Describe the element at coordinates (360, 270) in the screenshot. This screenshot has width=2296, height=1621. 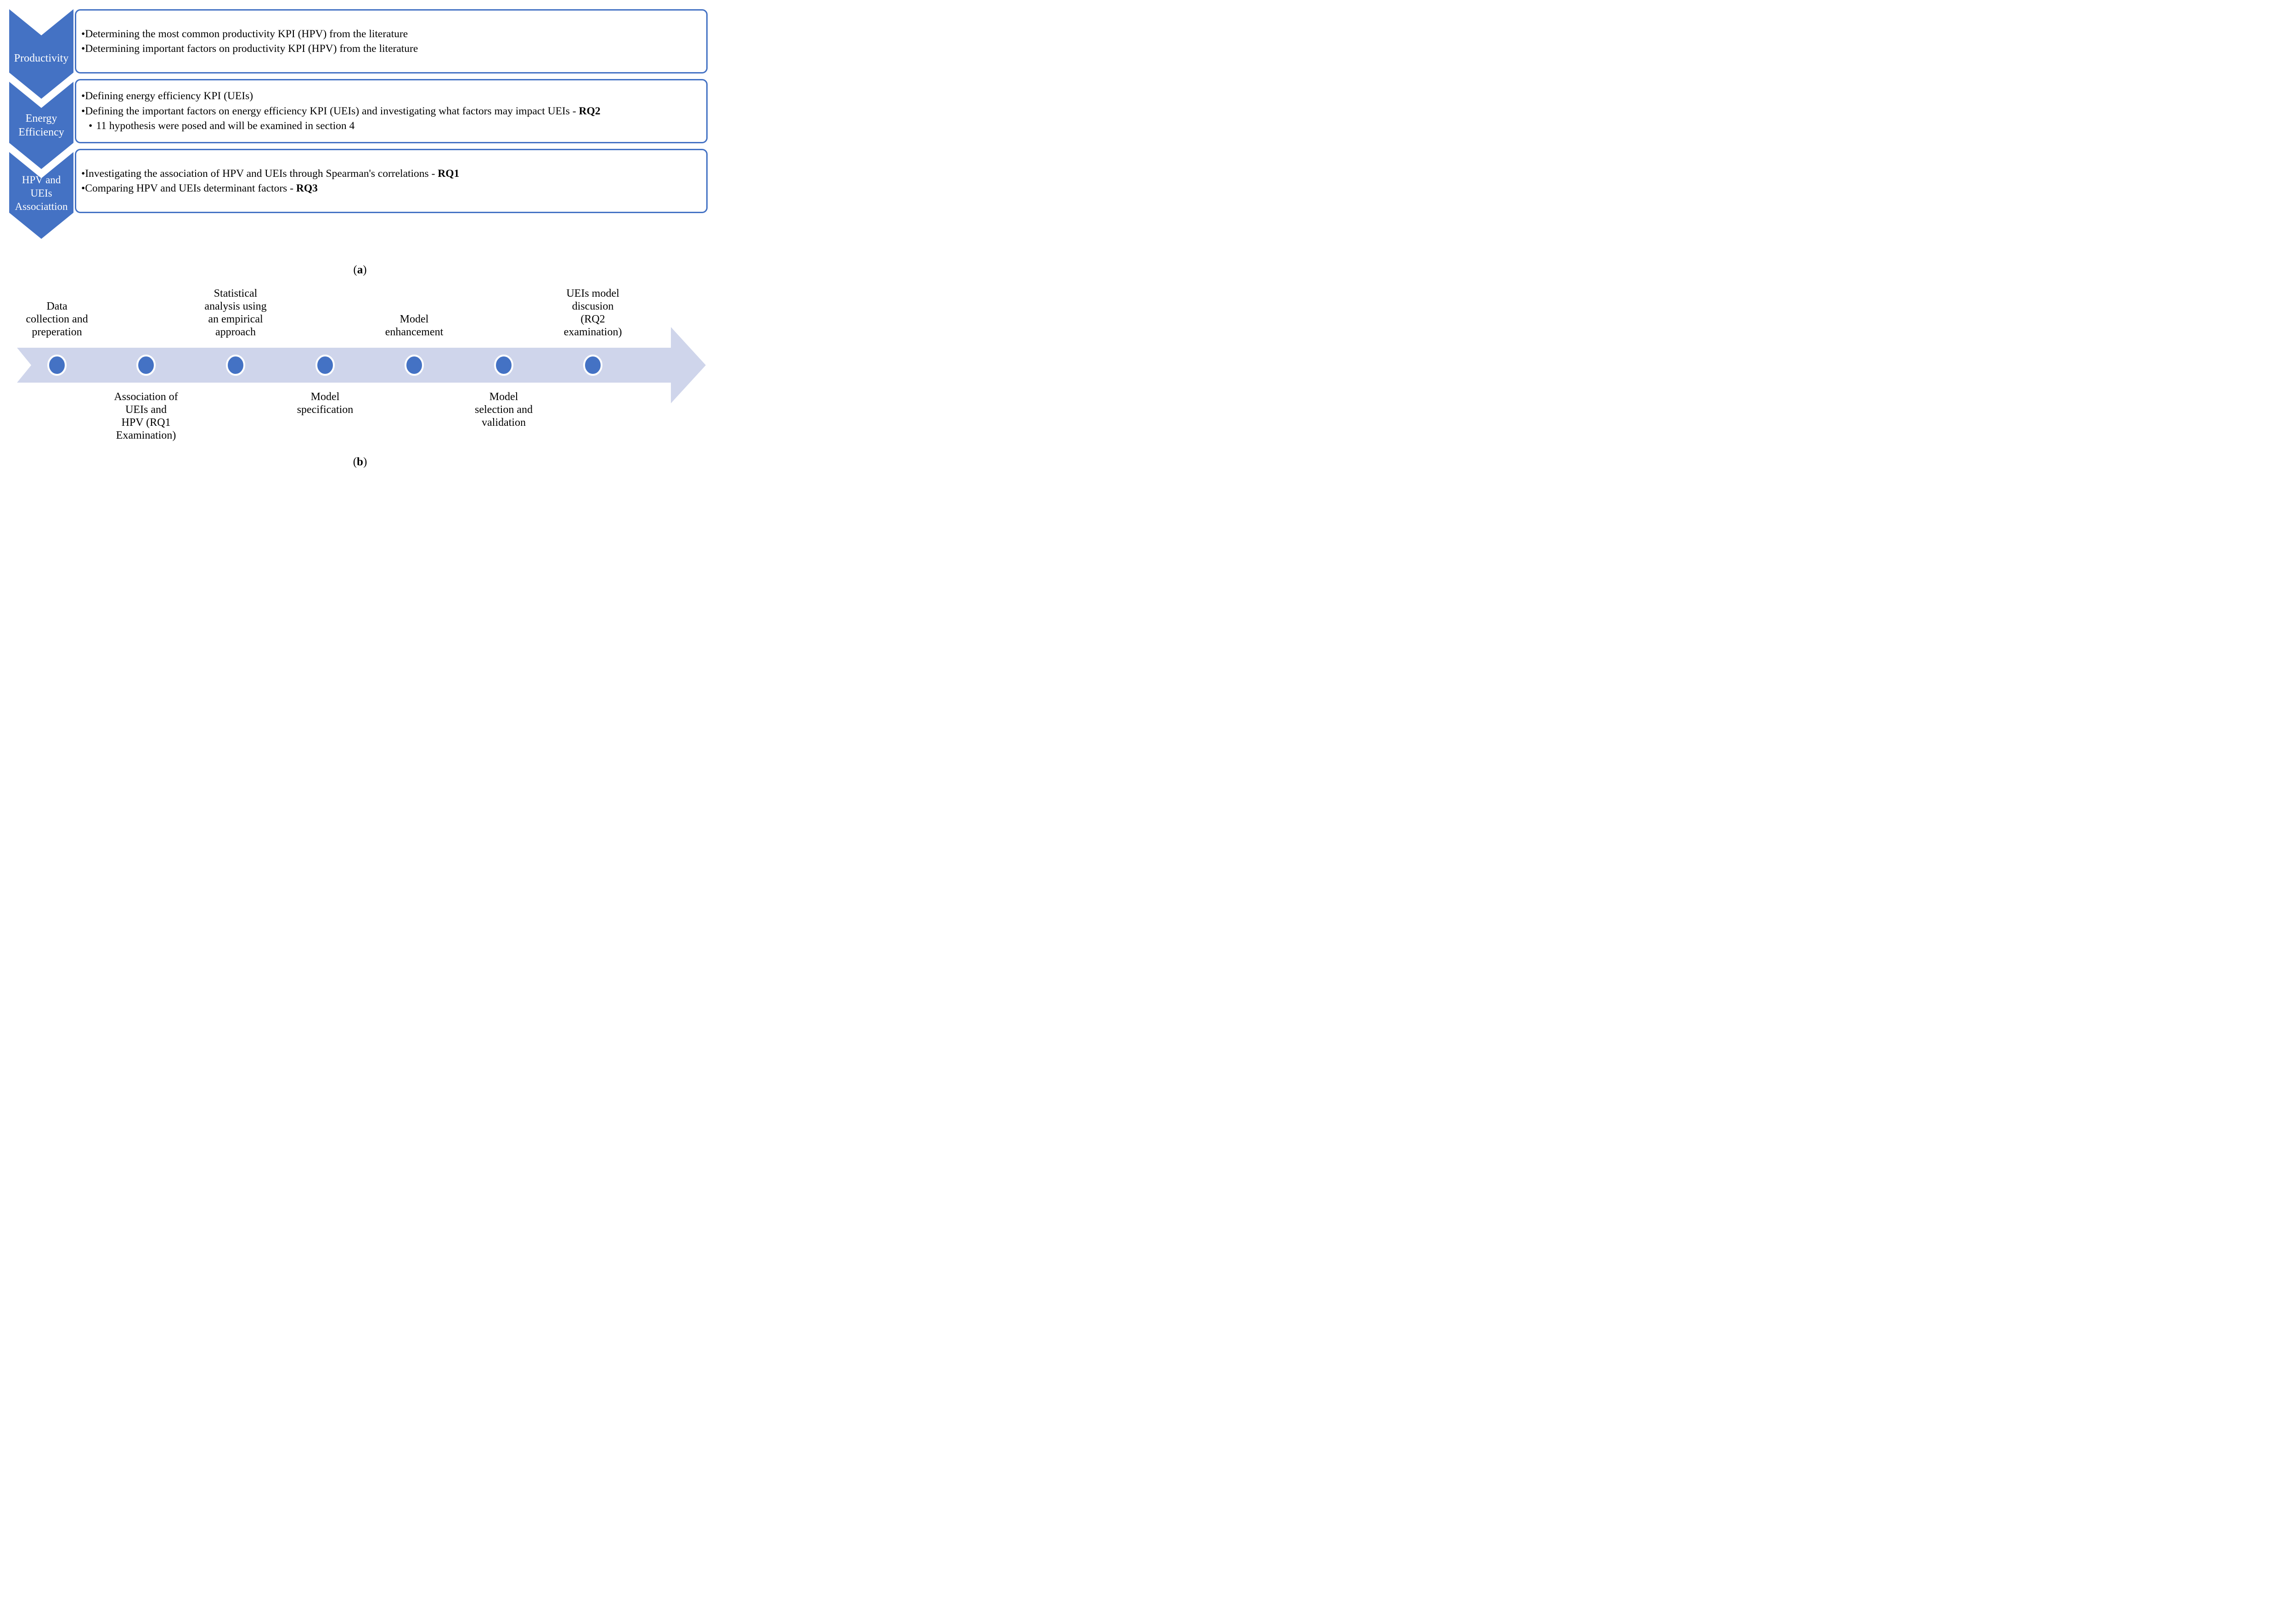
I see `caption-a: (a)` at that location.